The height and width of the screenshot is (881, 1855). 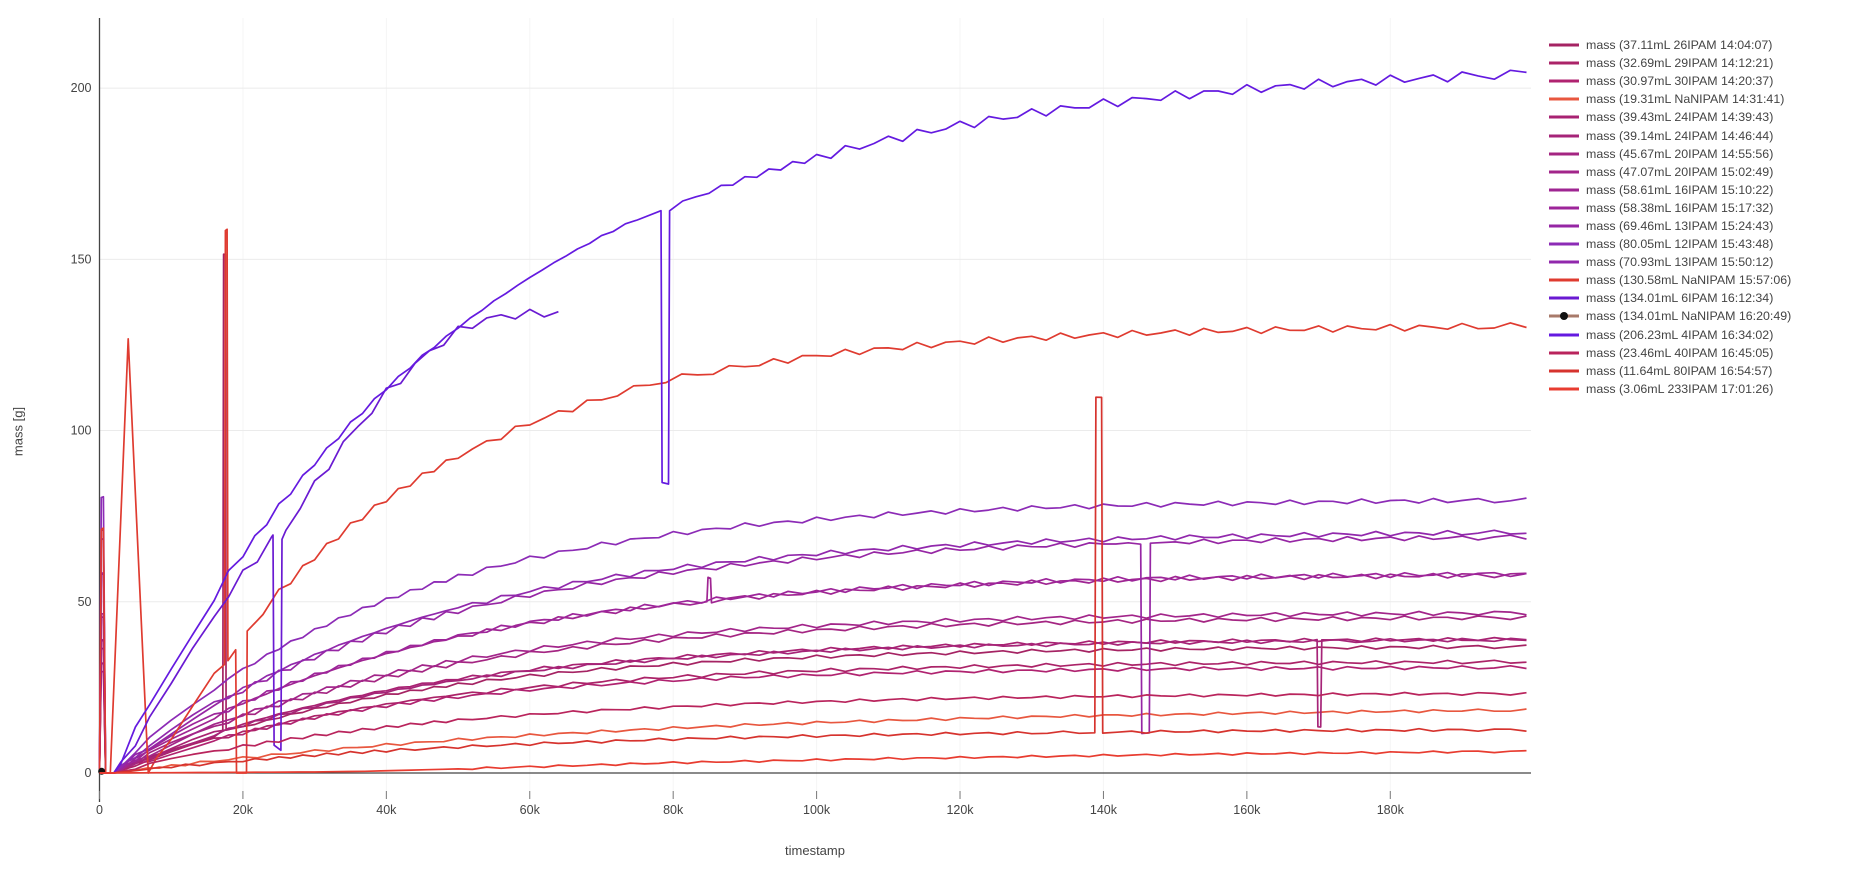 I want to click on legend-item-12: mass (70.93mL 13IPAM 15:50:12), so click(x=1670, y=262).